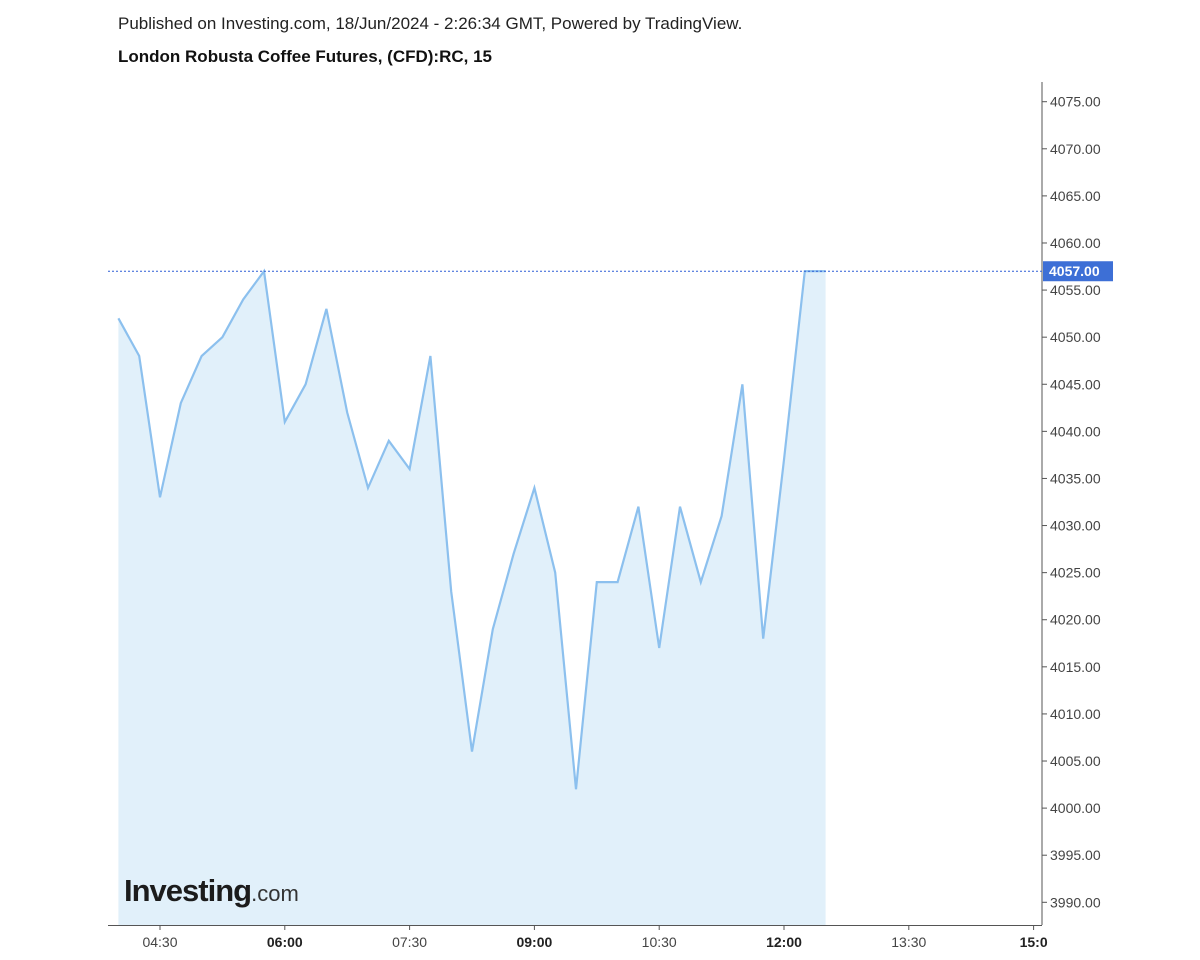 The image size is (1200, 960). What do you see at coordinates (1075, 761) in the screenshot?
I see `y-tick-label: 4005.00` at bounding box center [1075, 761].